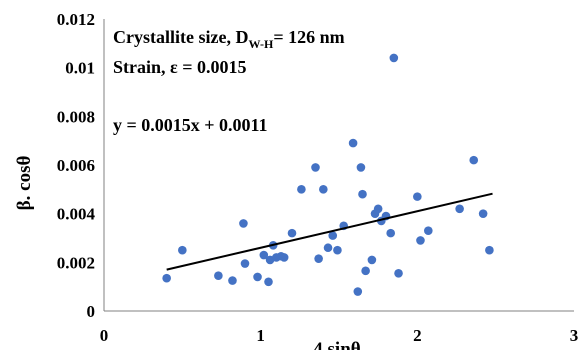  Describe the element at coordinates (76, 214) in the screenshot. I see `y-tick-label: 0.004` at that location.